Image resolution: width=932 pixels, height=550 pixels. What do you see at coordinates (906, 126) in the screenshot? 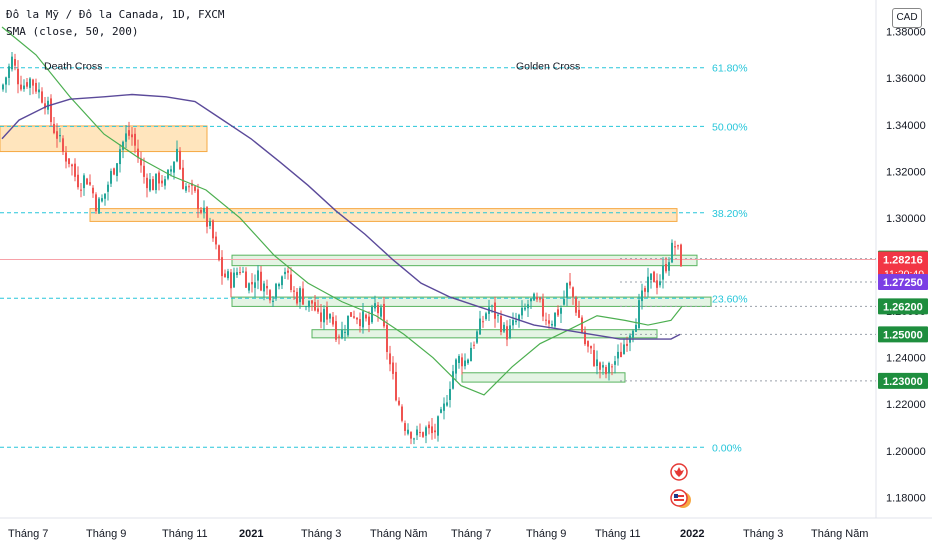
I see `price-tick-label: 1.34000` at bounding box center [906, 126].